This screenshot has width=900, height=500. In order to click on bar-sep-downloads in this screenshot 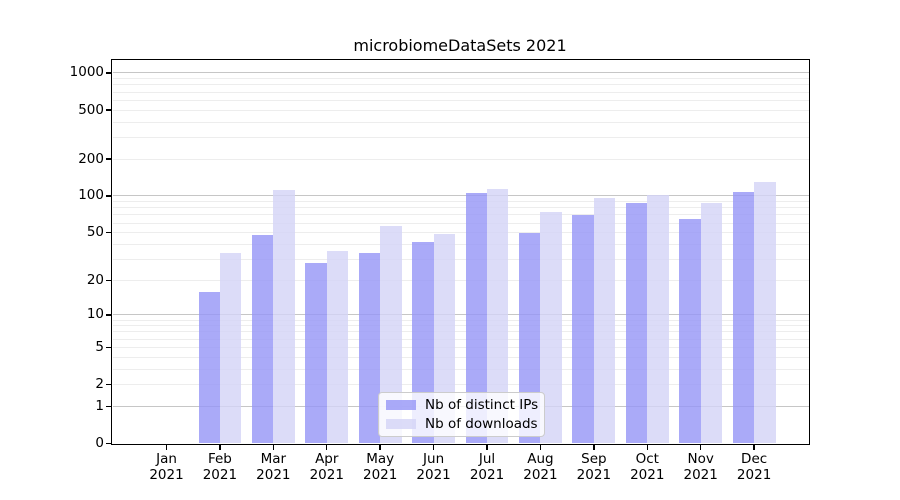, I will do `click(604, 321)`.